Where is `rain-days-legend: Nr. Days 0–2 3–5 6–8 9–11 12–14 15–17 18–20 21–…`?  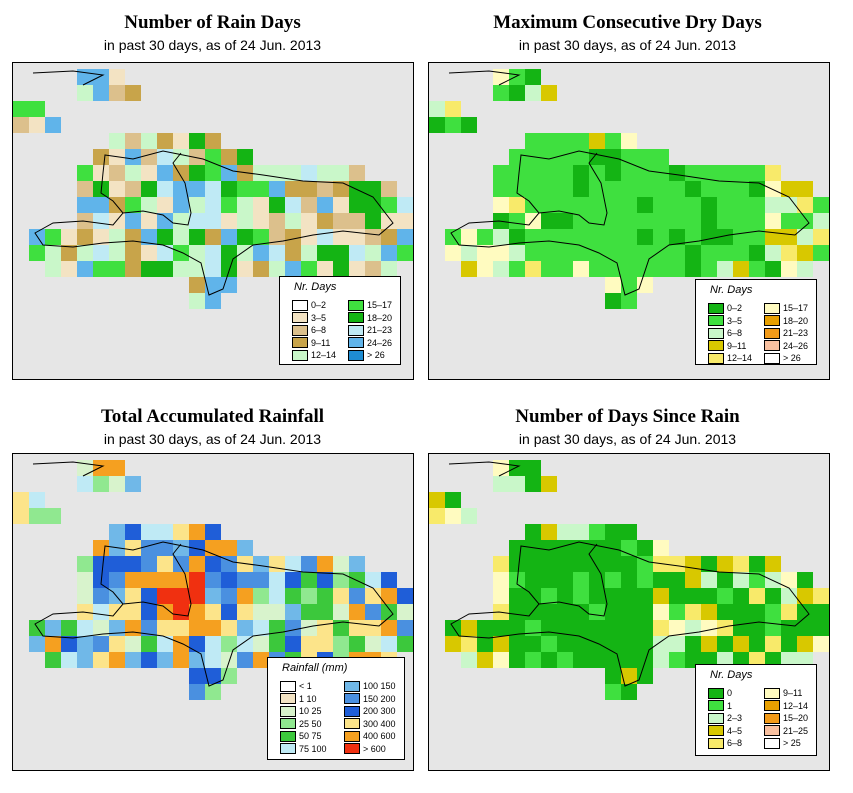
rain-days-legend: Nr. Days 0–2 3–5 6–8 9–11 12–14 15–17 18–20 21–… is located at coordinates (340, 320).